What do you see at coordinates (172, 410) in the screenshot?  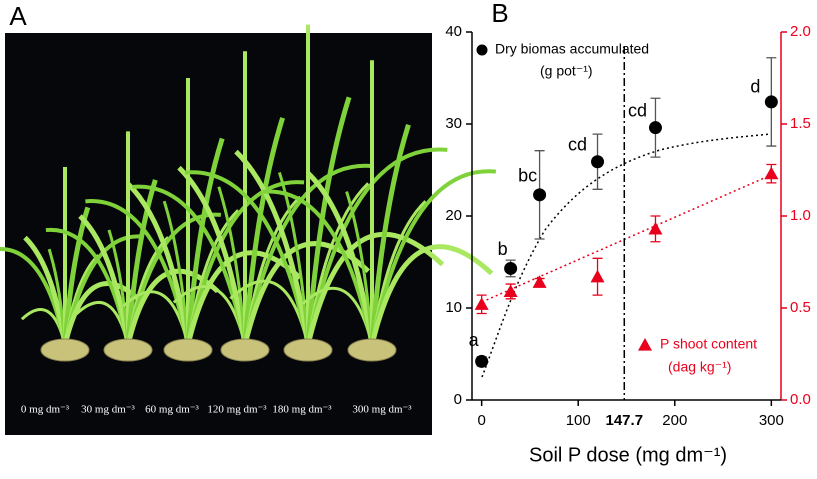 I see `photo-caption: 60 mg dm⁻³` at bounding box center [172, 410].